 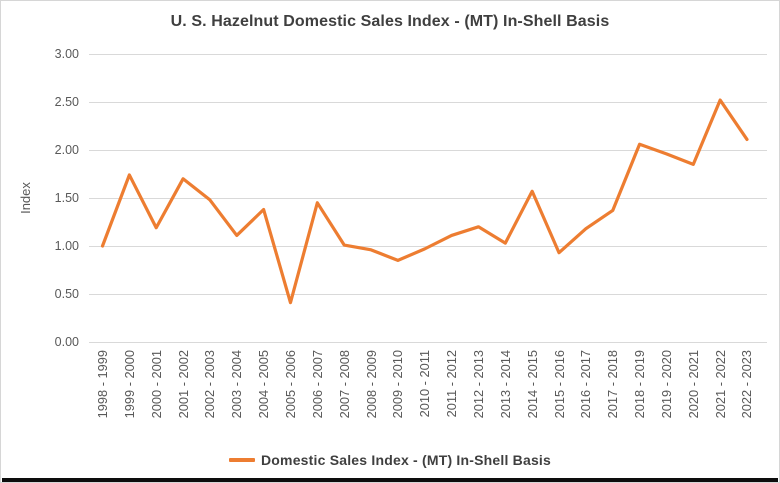 I want to click on x-tick-label: 1998 - 1999, so click(x=102, y=384).